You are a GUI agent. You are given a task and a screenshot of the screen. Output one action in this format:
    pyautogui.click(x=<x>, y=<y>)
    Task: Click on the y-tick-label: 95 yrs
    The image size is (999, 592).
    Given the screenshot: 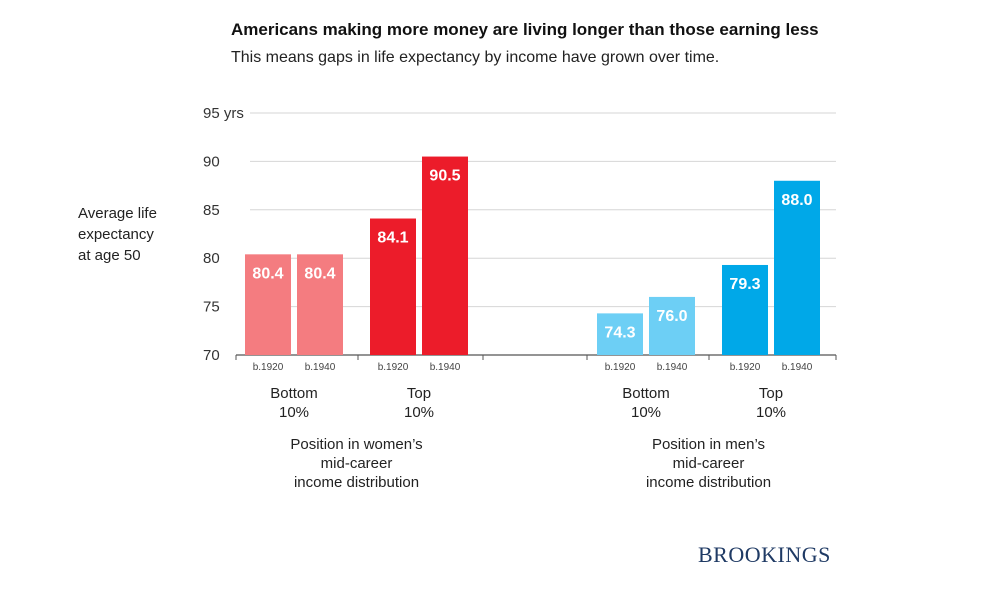 What is the action you would take?
    pyautogui.click(x=223, y=113)
    